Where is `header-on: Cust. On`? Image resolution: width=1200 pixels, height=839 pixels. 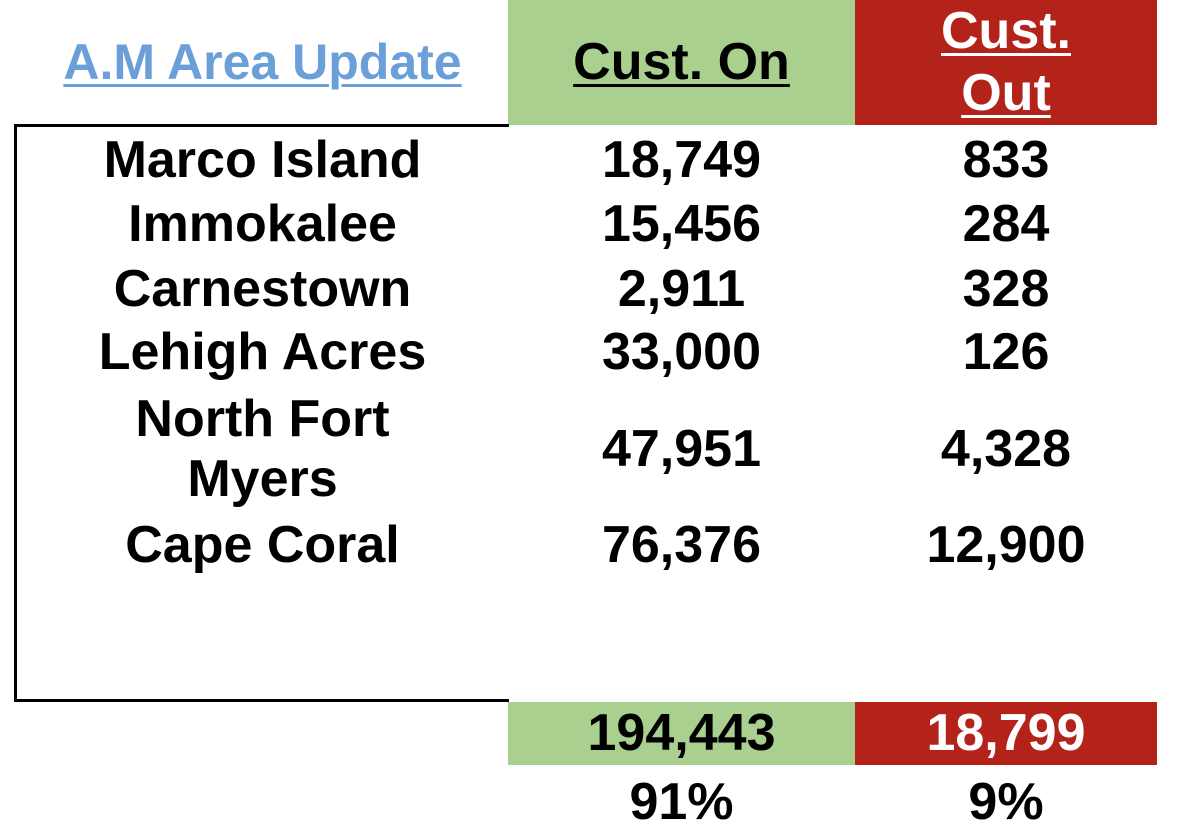 header-on: Cust. On is located at coordinates (681, 62).